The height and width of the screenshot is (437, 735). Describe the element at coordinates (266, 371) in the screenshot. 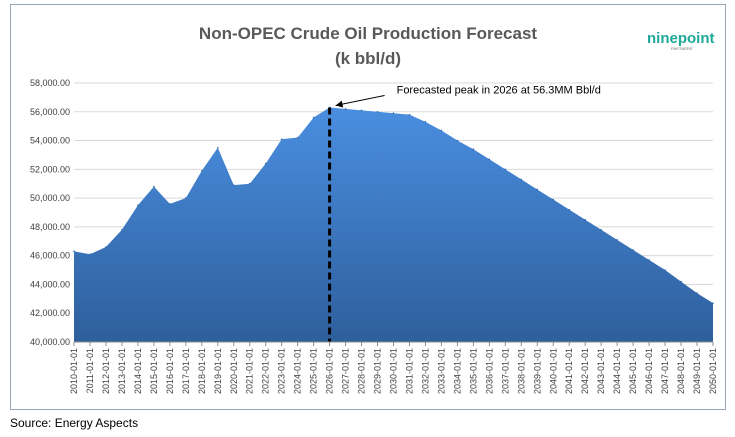

I see `x-tick-label: 2022-01-01` at that location.